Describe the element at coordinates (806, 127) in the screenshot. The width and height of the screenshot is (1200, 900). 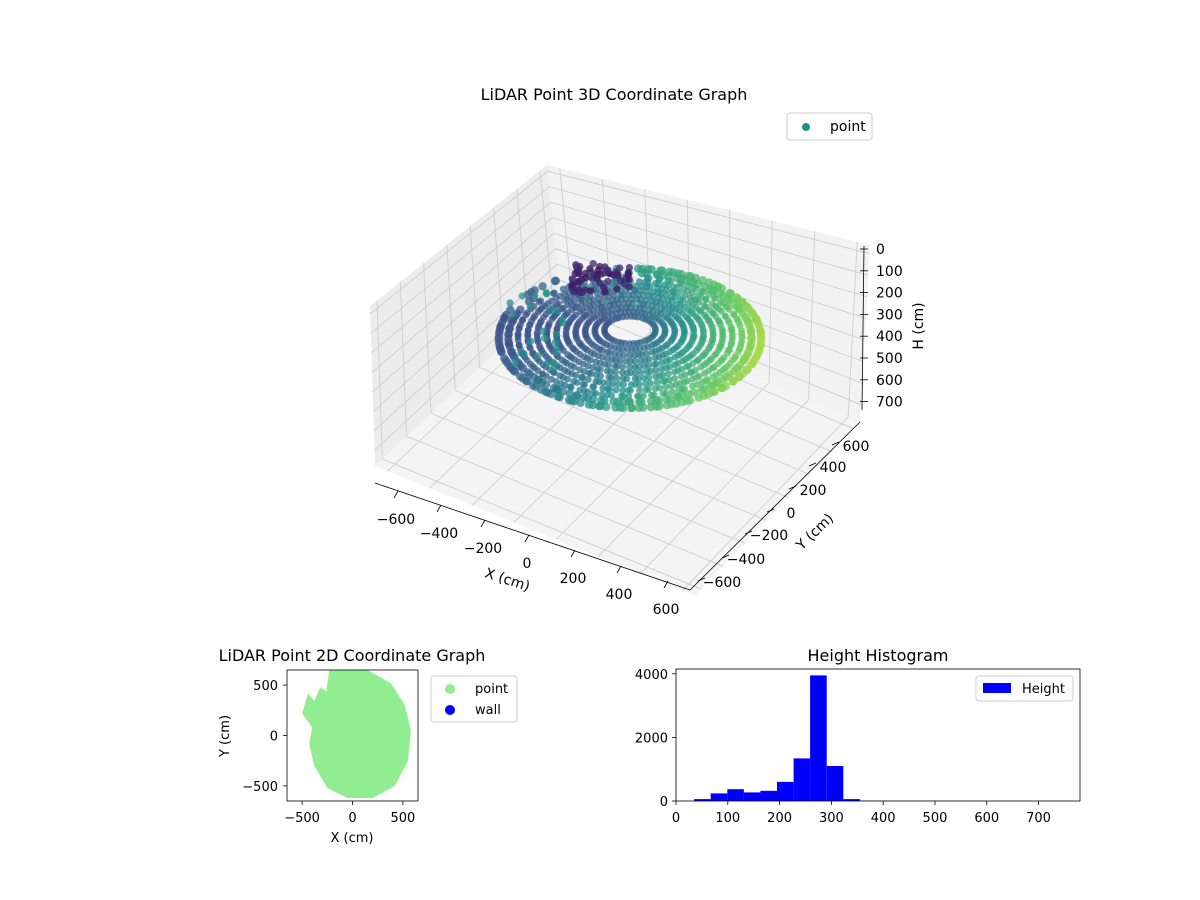
I see `legend-3d-marker` at that location.